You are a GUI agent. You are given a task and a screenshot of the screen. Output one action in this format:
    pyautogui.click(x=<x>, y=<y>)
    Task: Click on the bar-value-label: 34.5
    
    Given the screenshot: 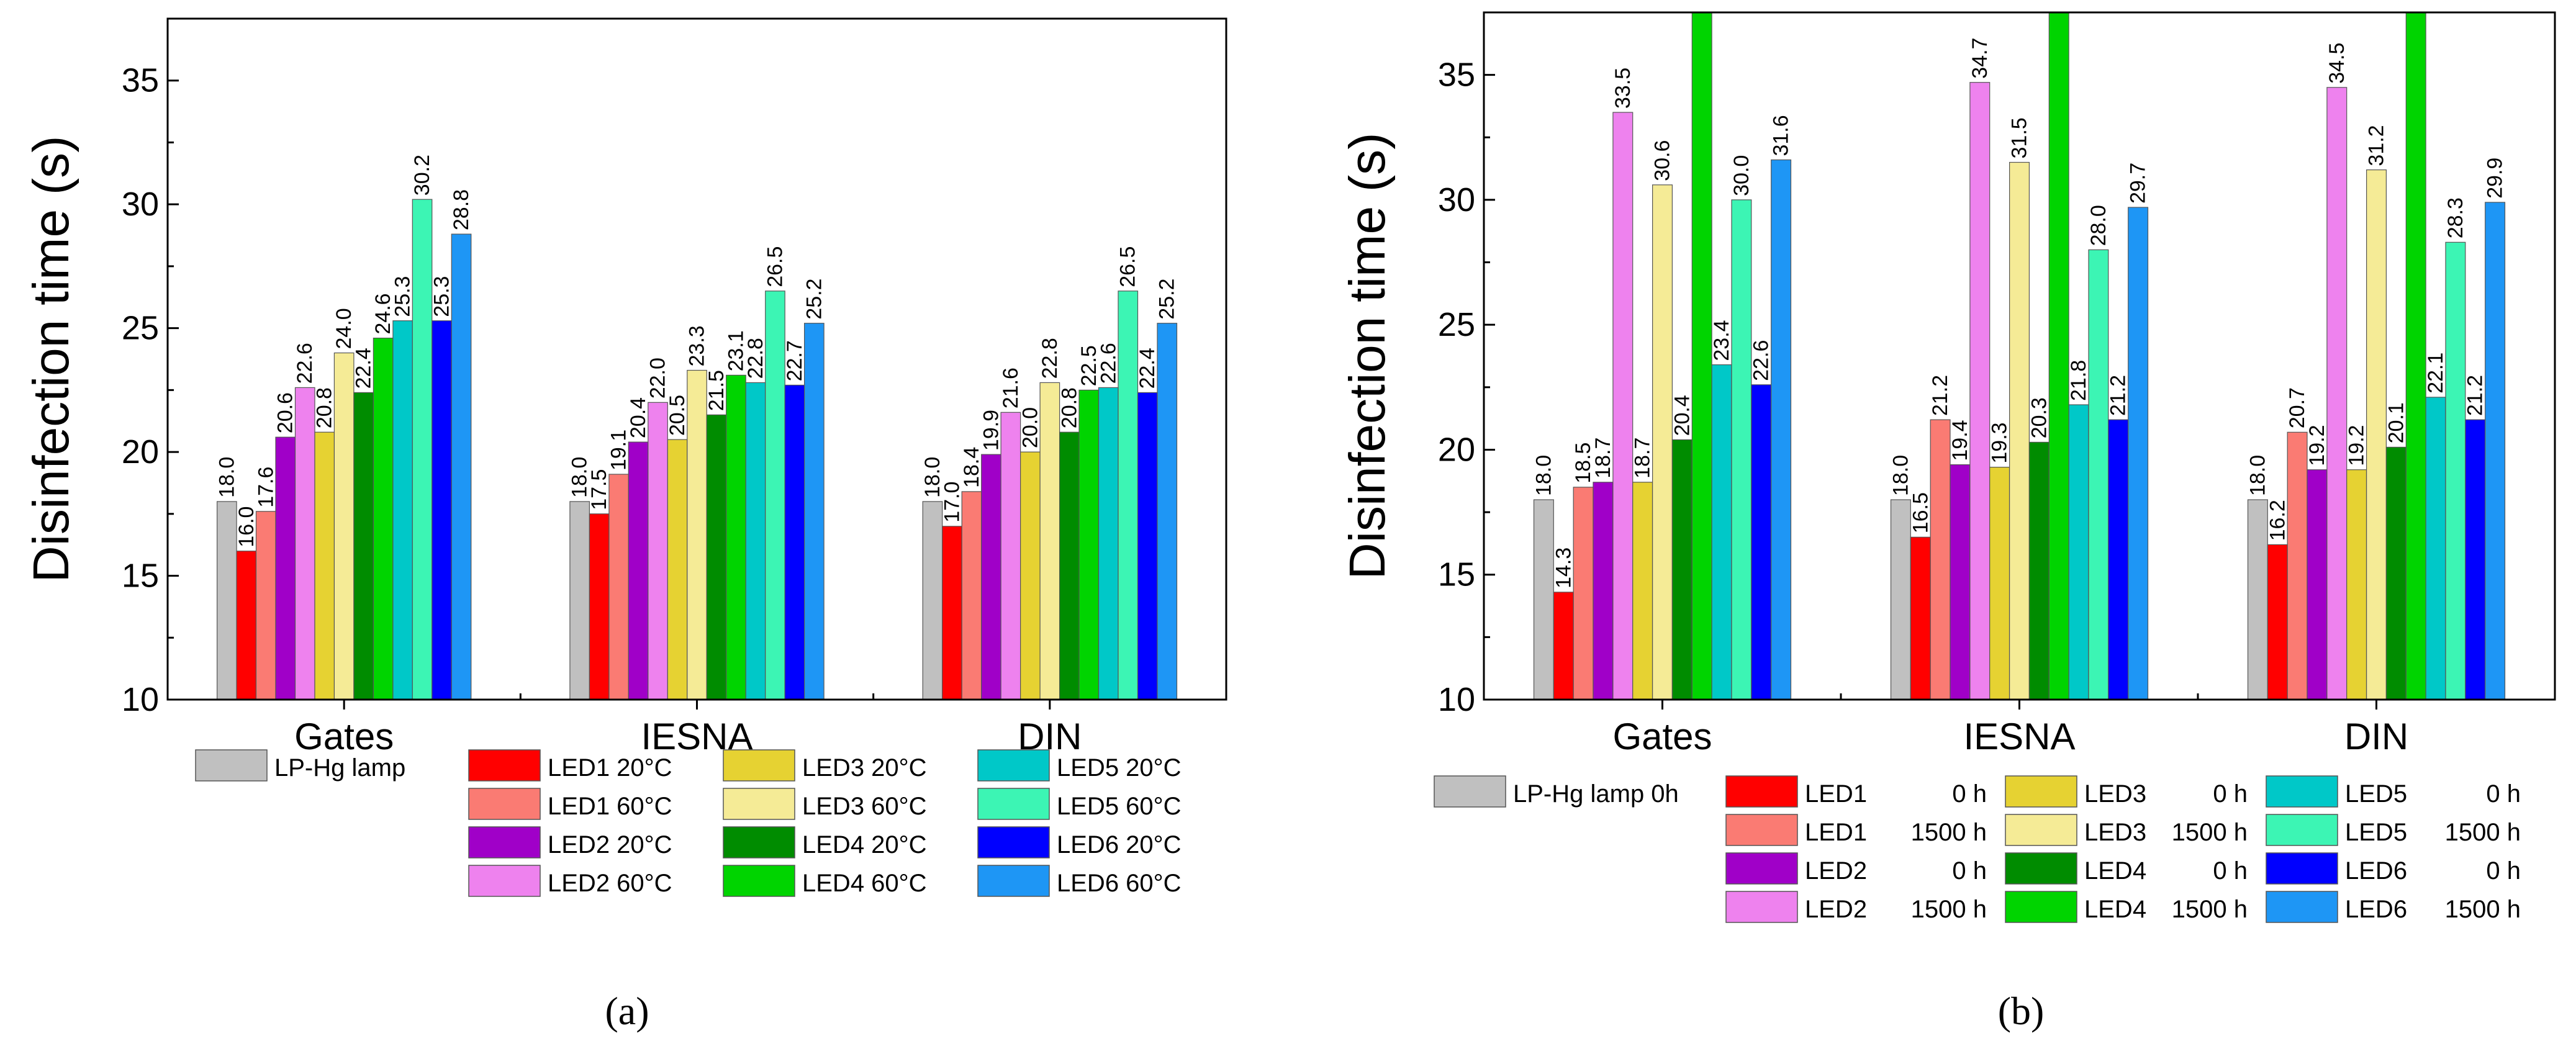 What is the action you would take?
    pyautogui.click(x=2337, y=63)
    